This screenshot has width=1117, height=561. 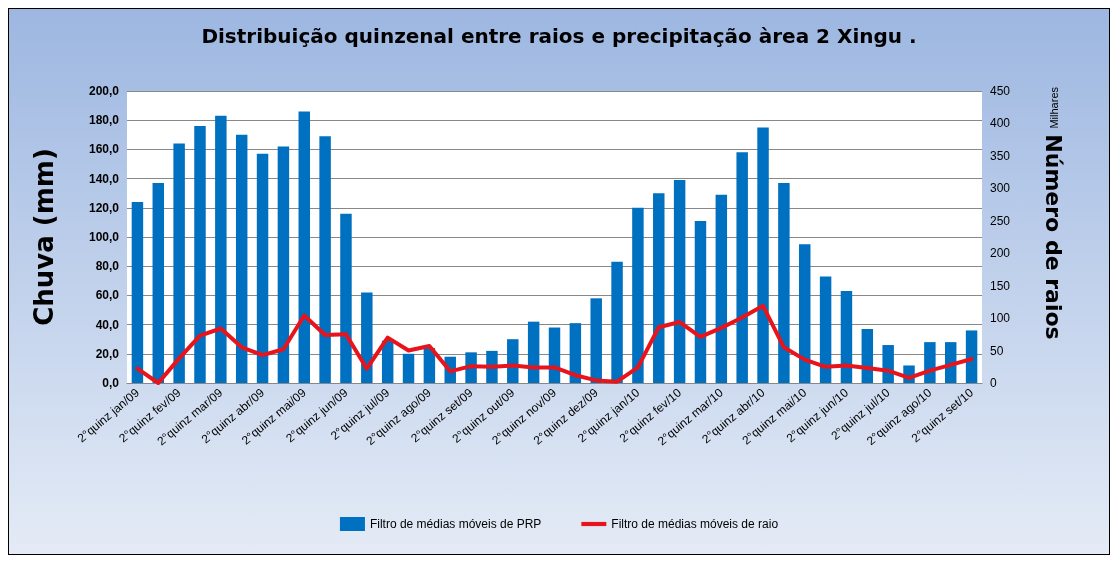 What do you see at coordinates (107, 266) in the screenshot?
I see `y-tick-label: 80,0` at bounding box center [107, 266].